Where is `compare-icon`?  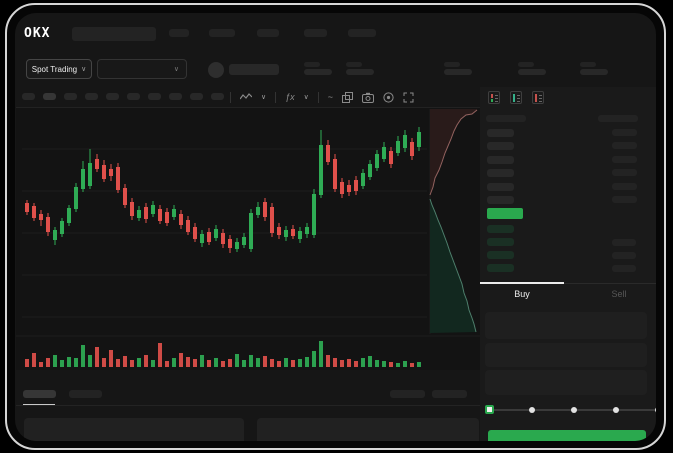 compare-icon is located at coordinates (348, 97).